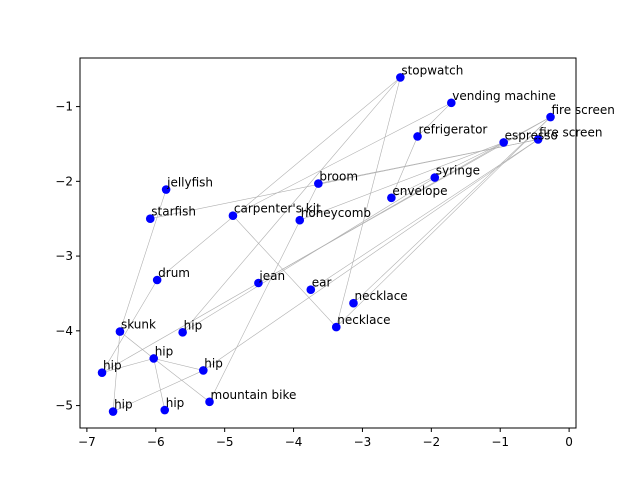 This screenshot has width=640, height=480. What do you see at coordinates (336, 213) in the screenshot?
I see `point-label: honeycomb` at bounding box center [336, 213].